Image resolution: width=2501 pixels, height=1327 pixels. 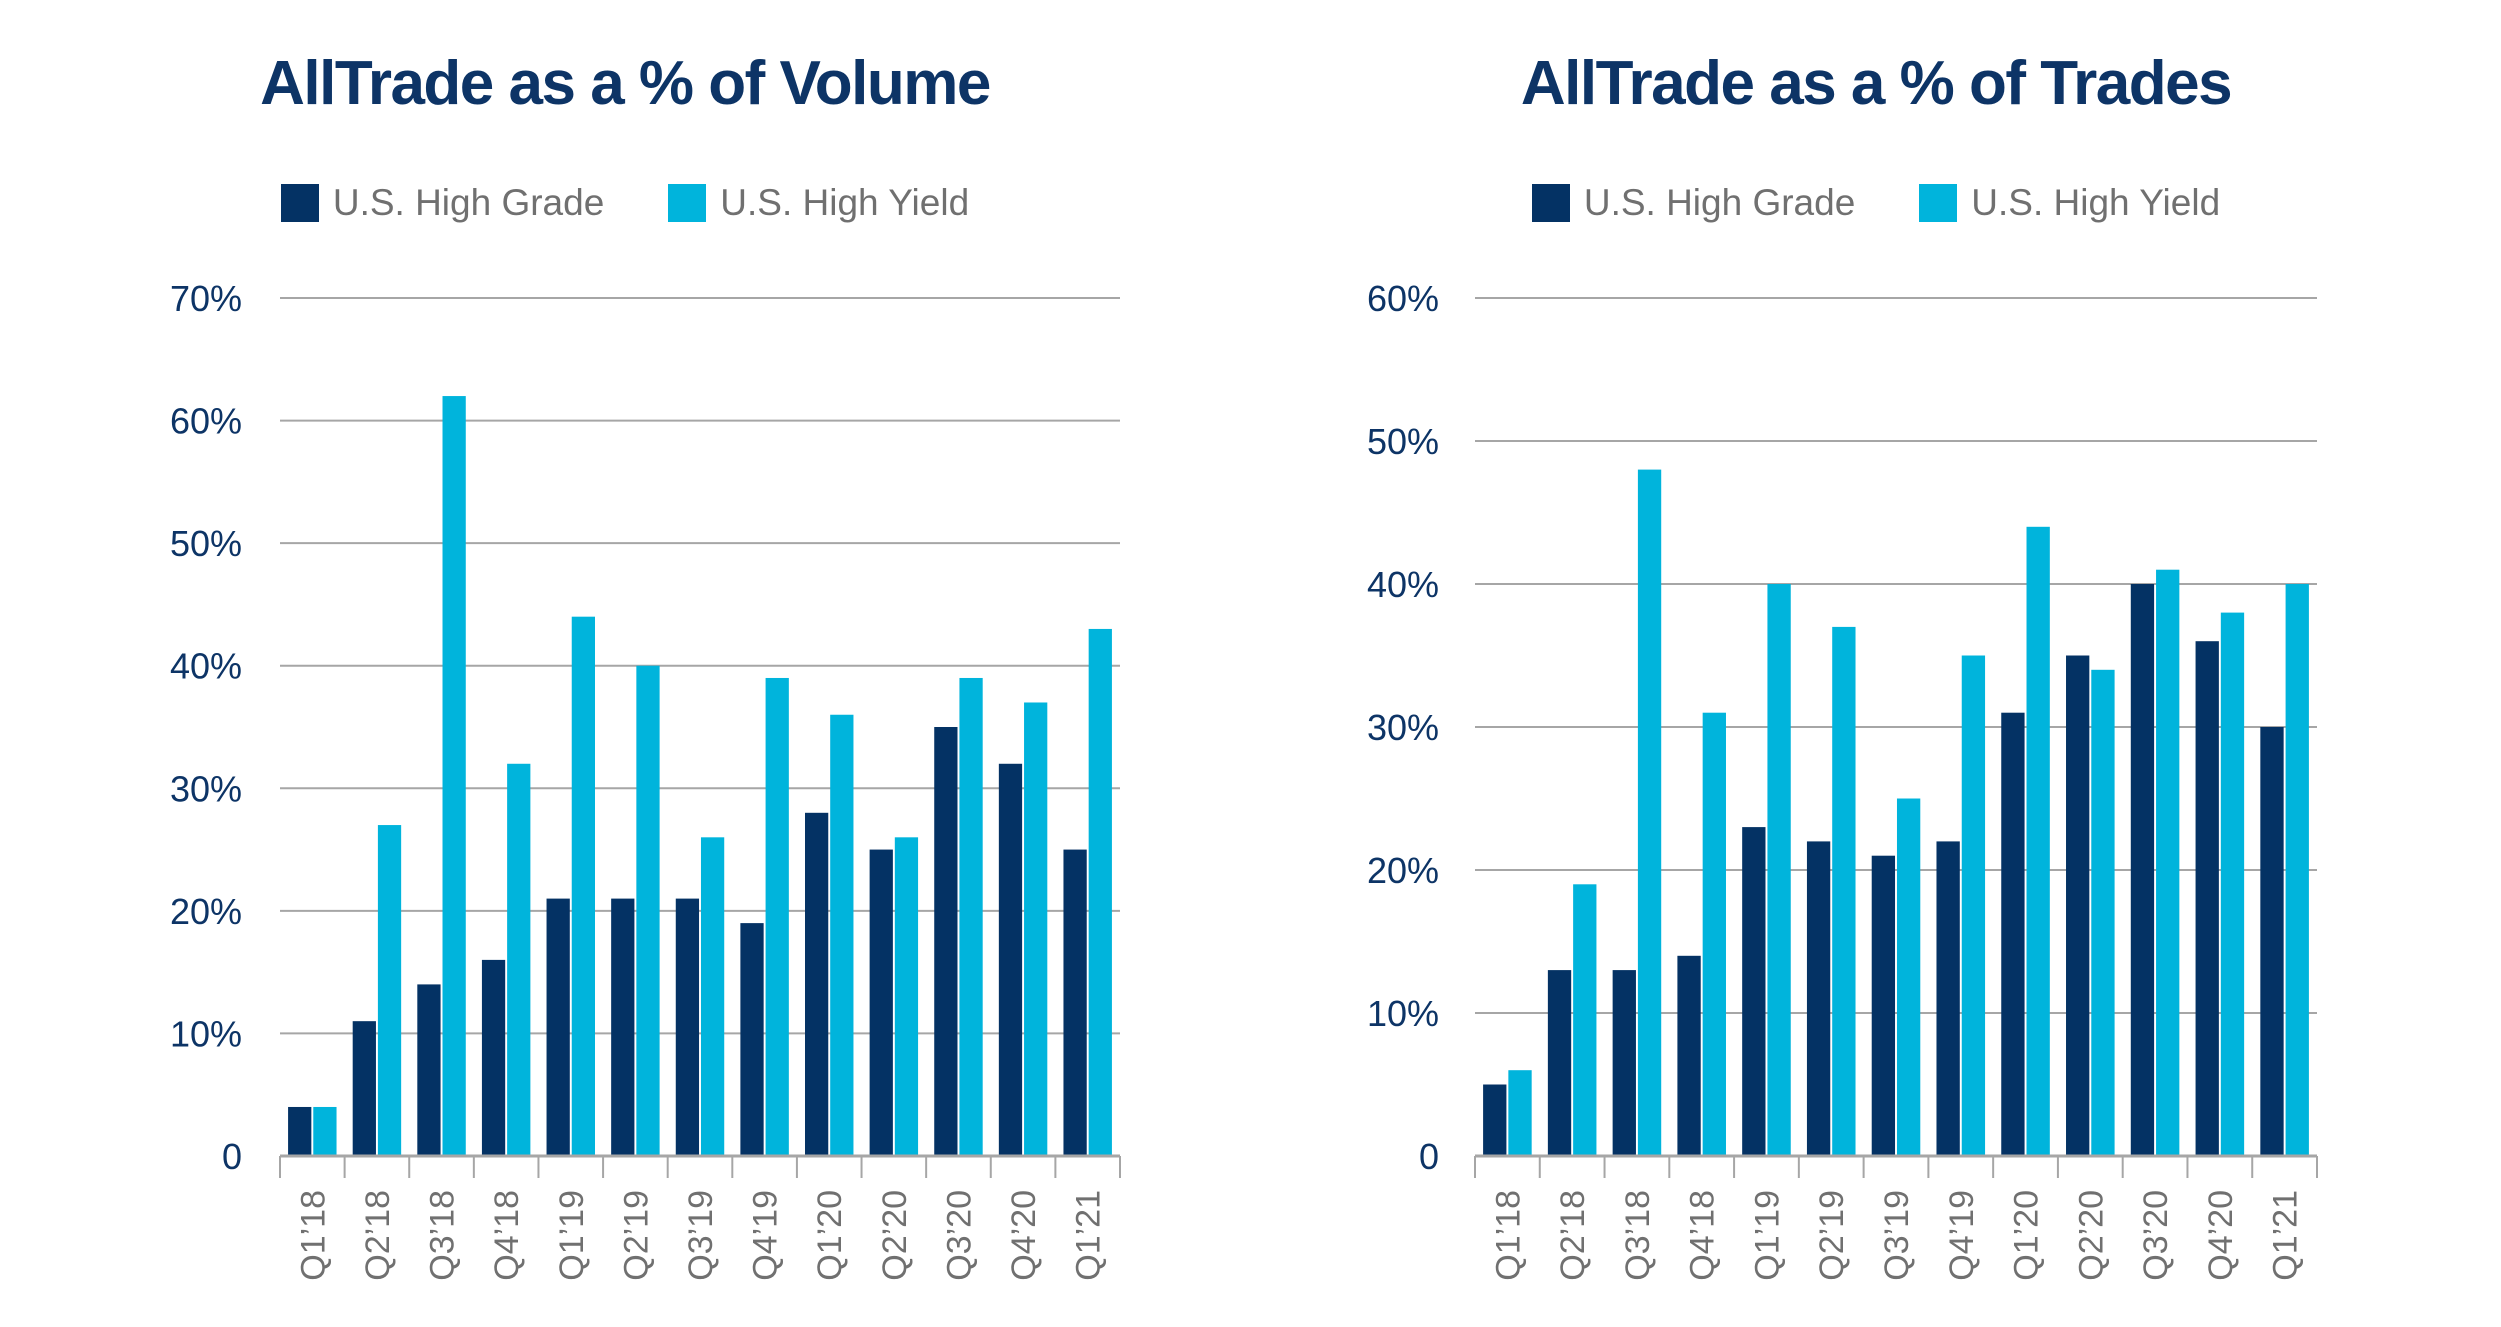 I want to click on x-tick-label: Q2’20, so click(x=2091, y=1235).